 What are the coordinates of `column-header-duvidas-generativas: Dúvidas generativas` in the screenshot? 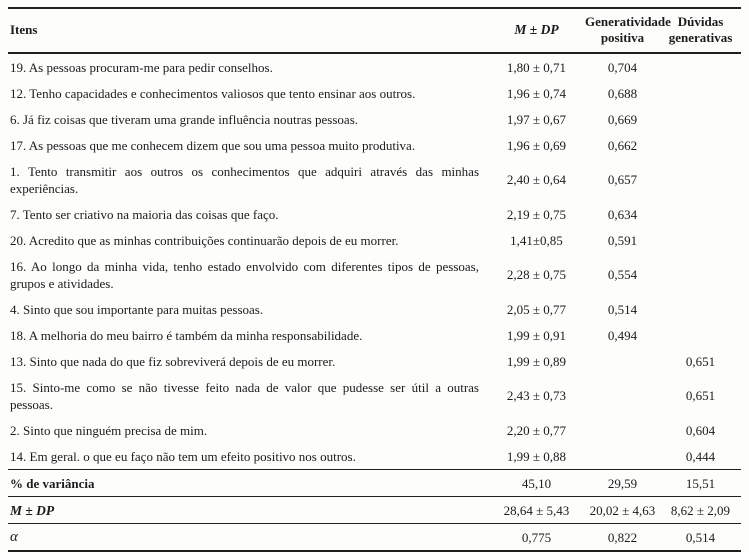 It's located at (700, 31).